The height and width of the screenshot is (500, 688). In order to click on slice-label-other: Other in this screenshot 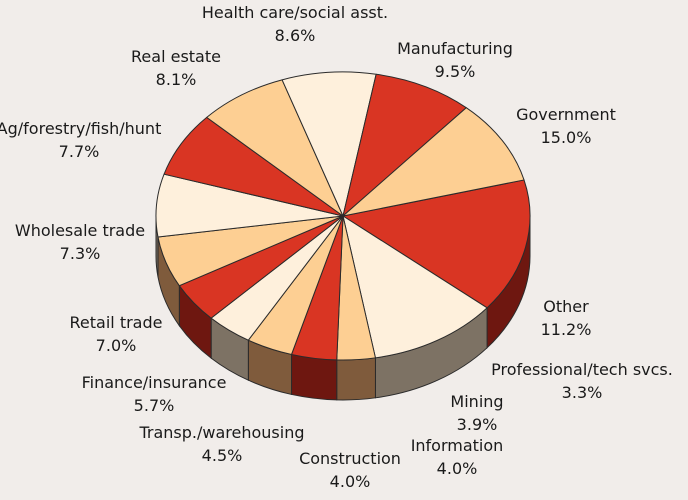, I will do `click(566, 306)`.